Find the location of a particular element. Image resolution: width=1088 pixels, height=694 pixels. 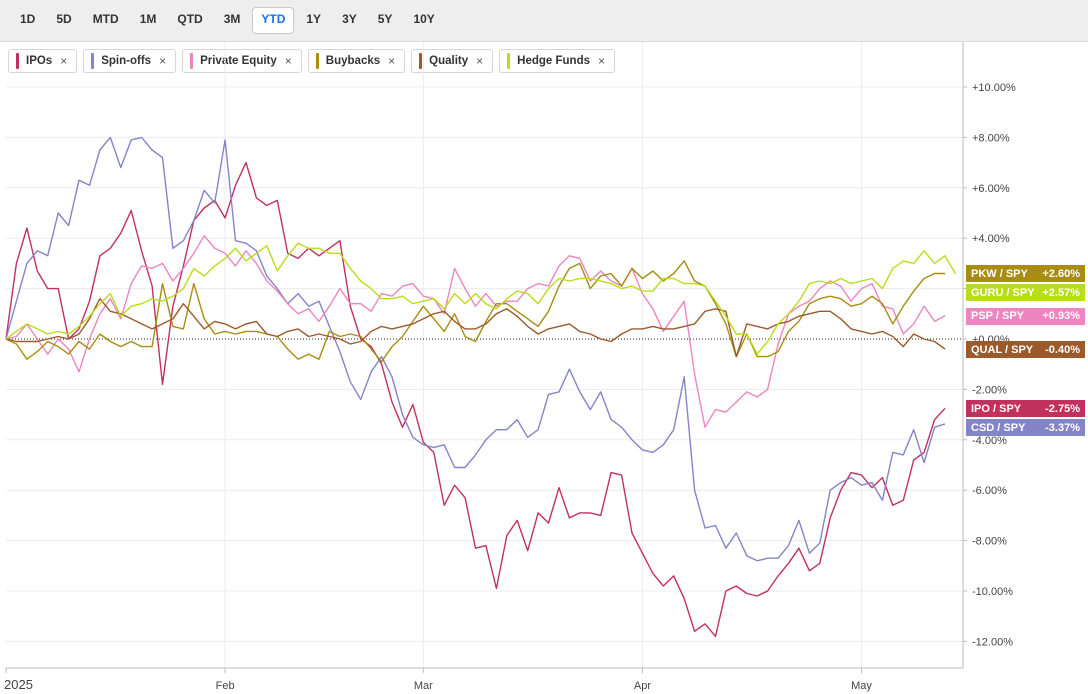

x-tick-label: May is located at coordinates (861, 686).